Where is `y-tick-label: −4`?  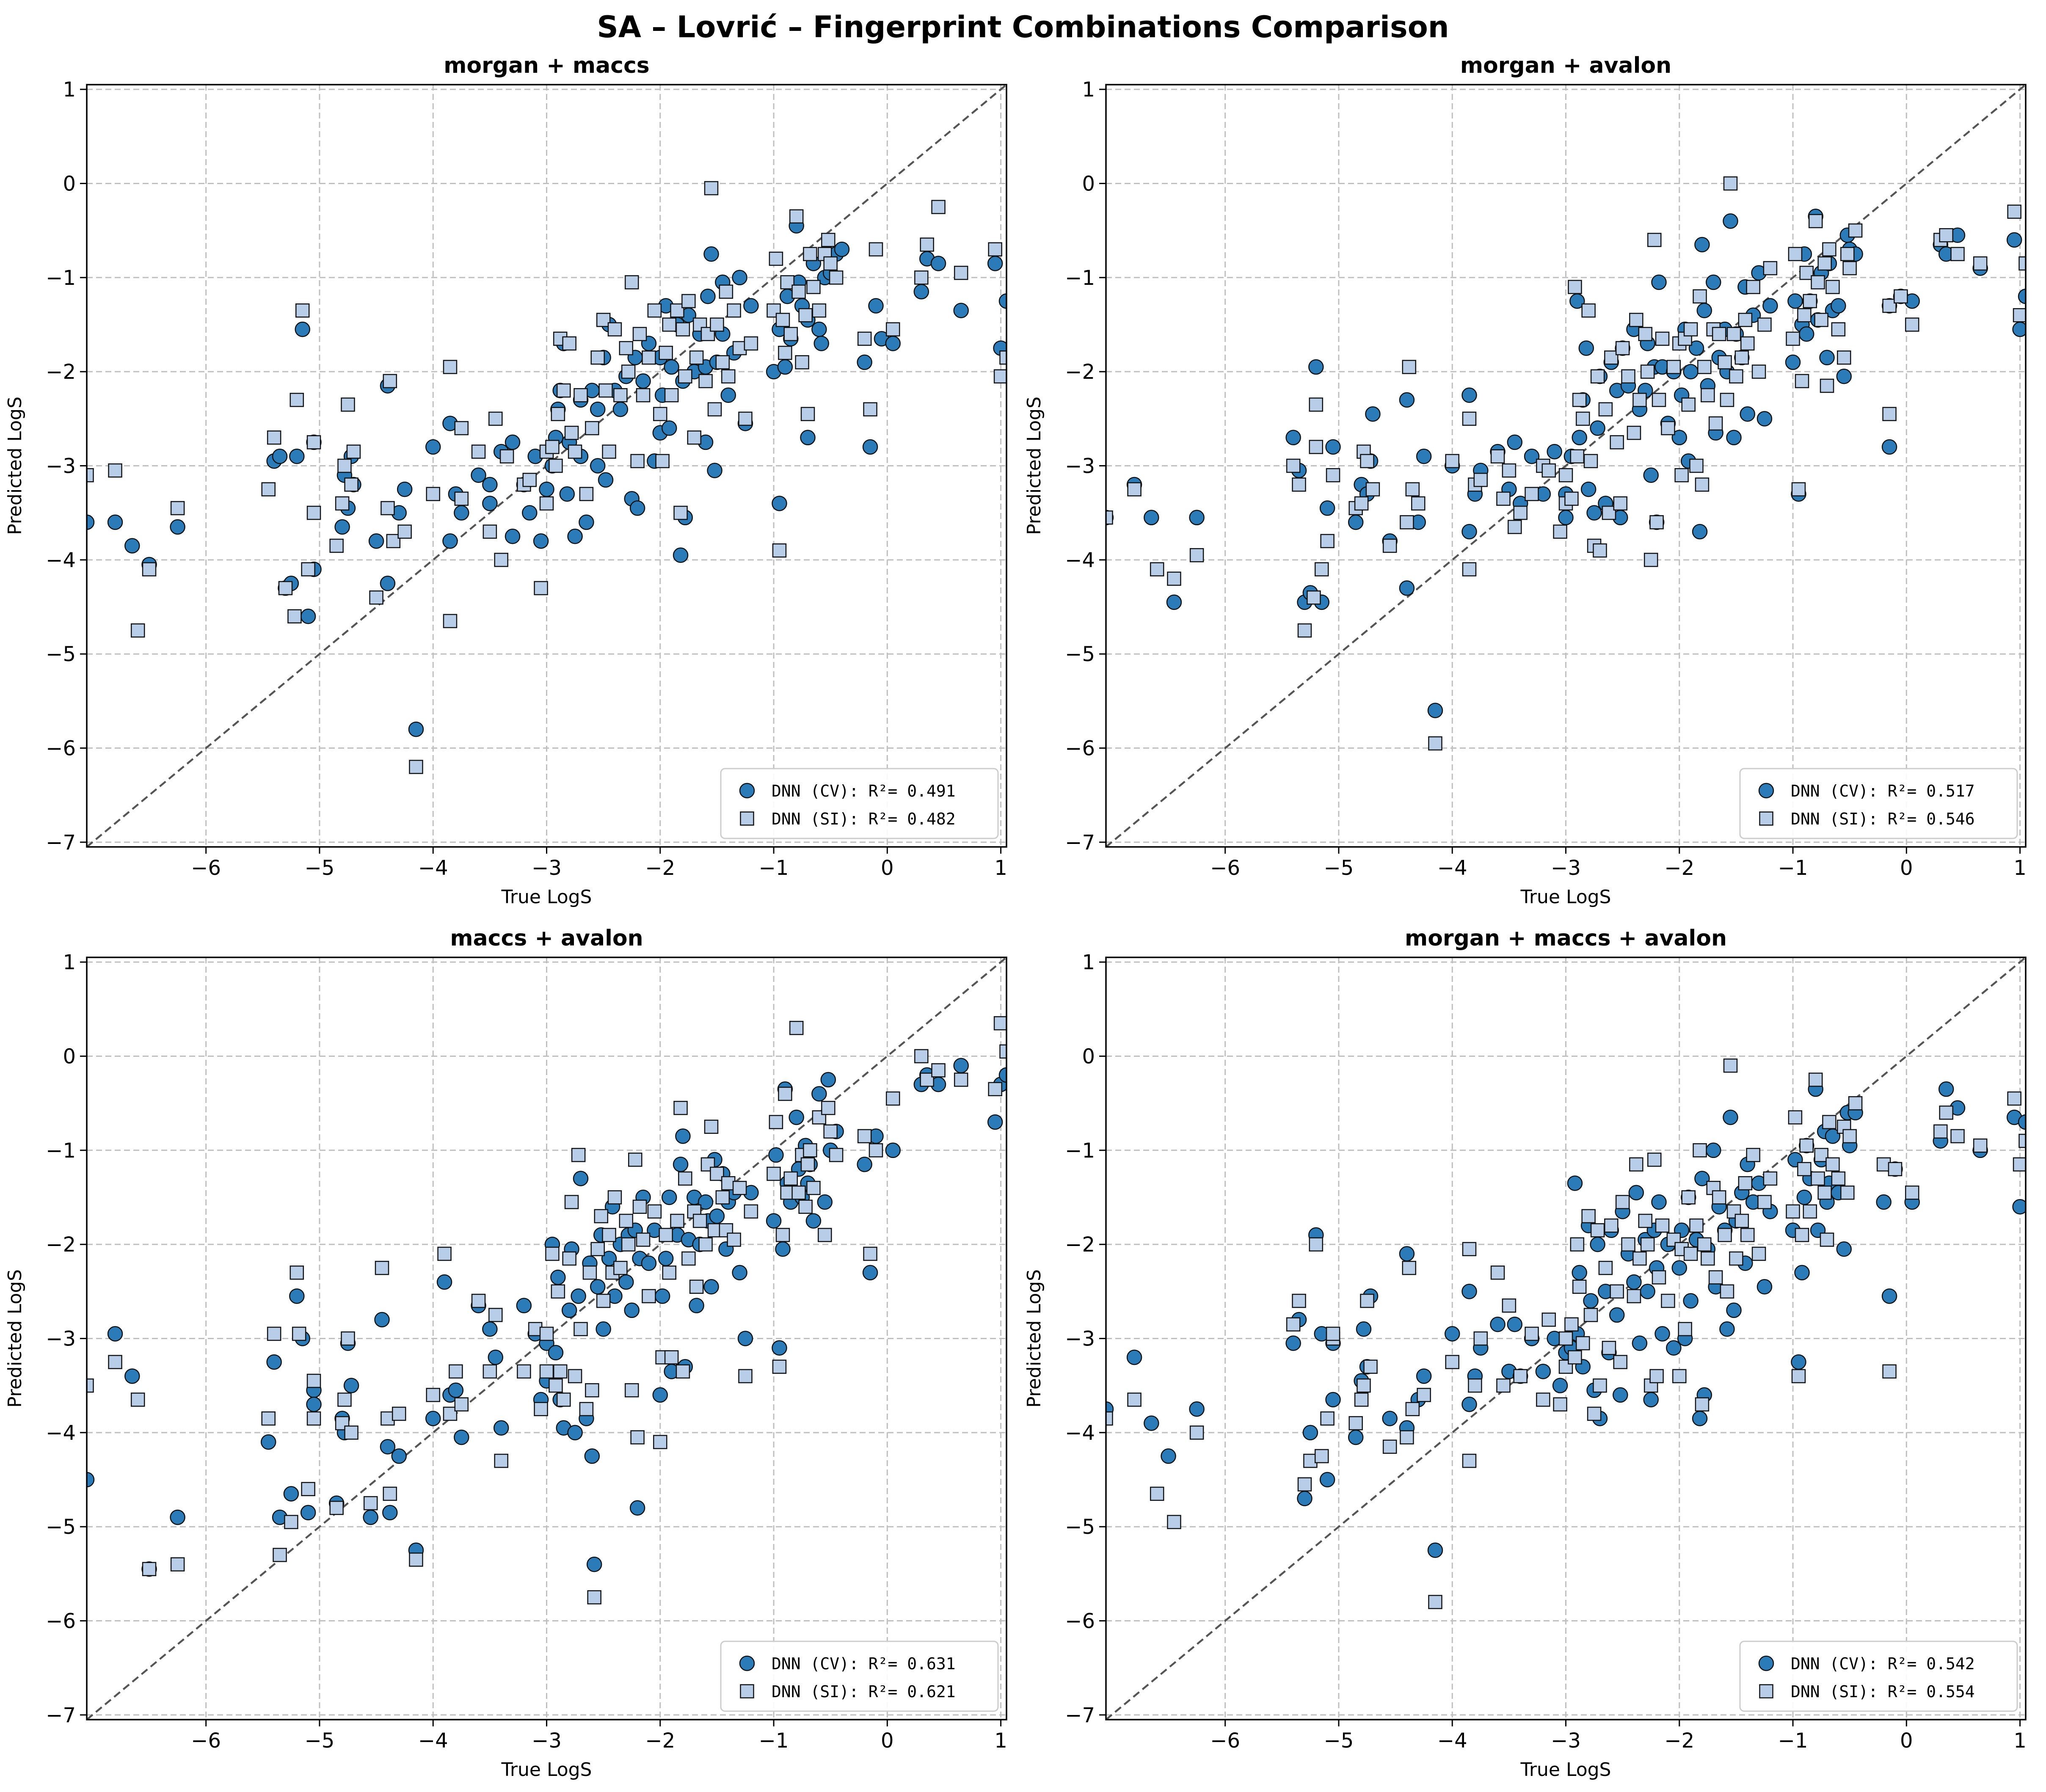
y-tick-label: −4 is located at coordinates (1080, 560).